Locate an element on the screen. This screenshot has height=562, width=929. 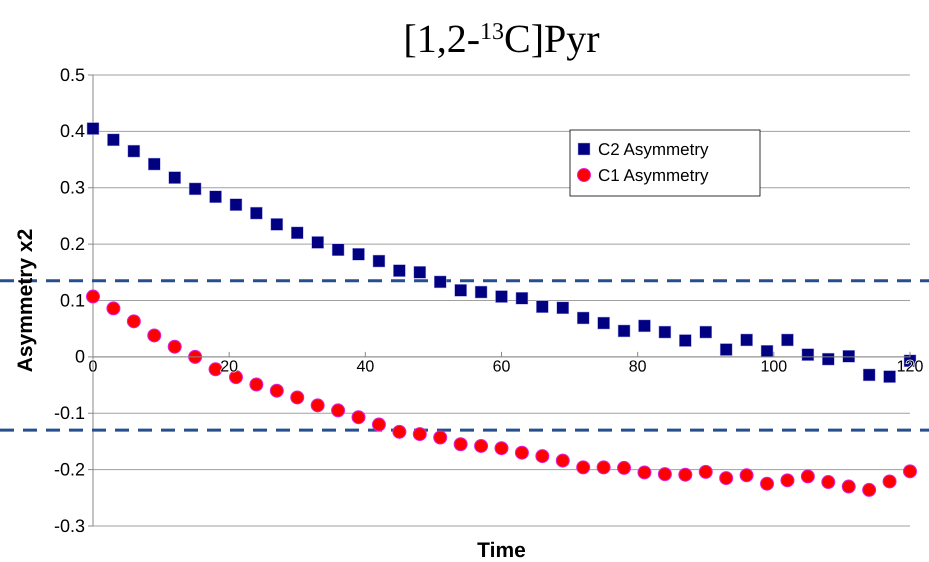
y-tick-label: 0.2 is located at coordinates (72, 244).